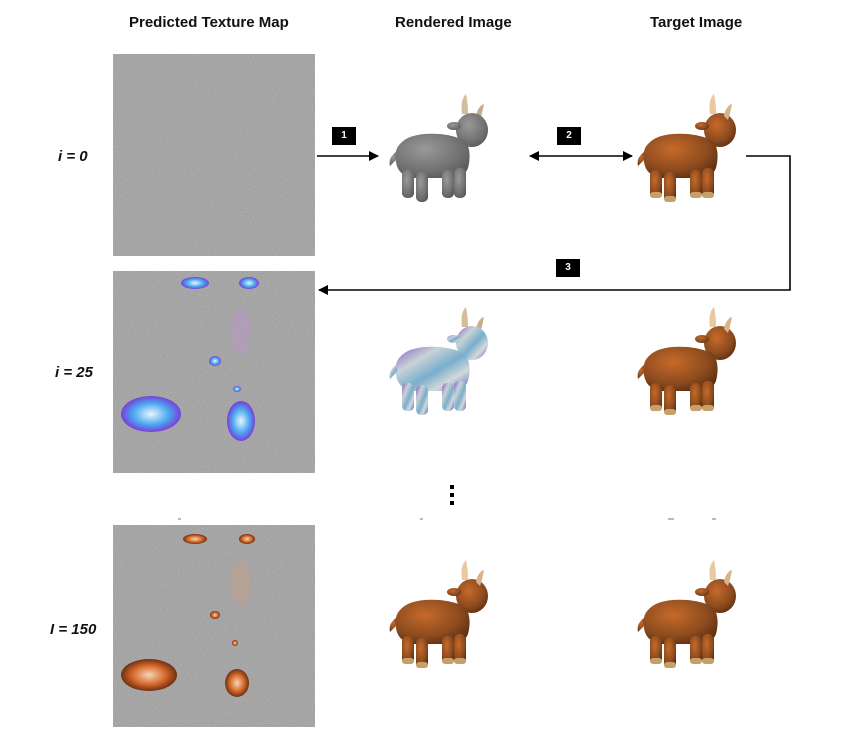 The width and height of the screenshot is (862, 744). I want to click on header-target-image: Target Image, so click(696, 22).